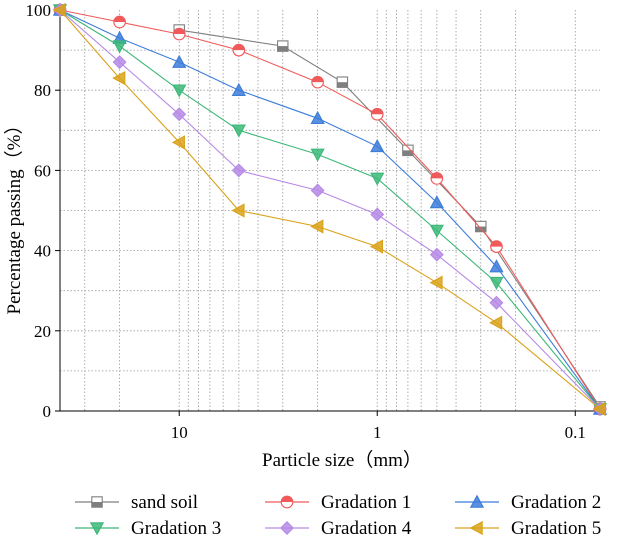 The width and height of the screenshot is (629, 540). What do you see at coordinates (556, 502) in the screenshot?
I see `legend-label: Gradation 2` at bounding box center [556, 502].